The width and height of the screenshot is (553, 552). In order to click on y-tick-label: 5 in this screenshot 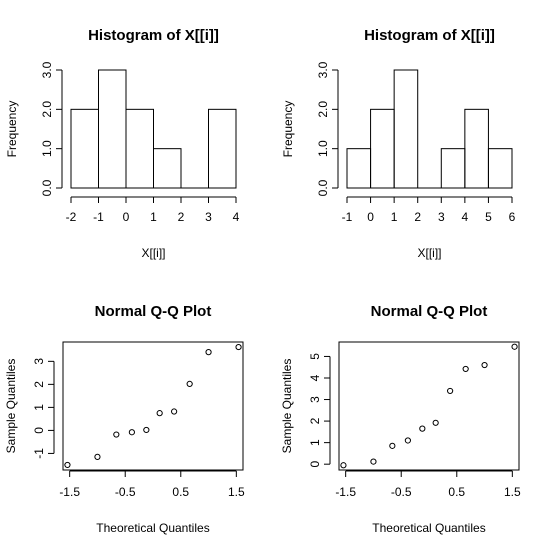, I will do `click(315, 356)`.